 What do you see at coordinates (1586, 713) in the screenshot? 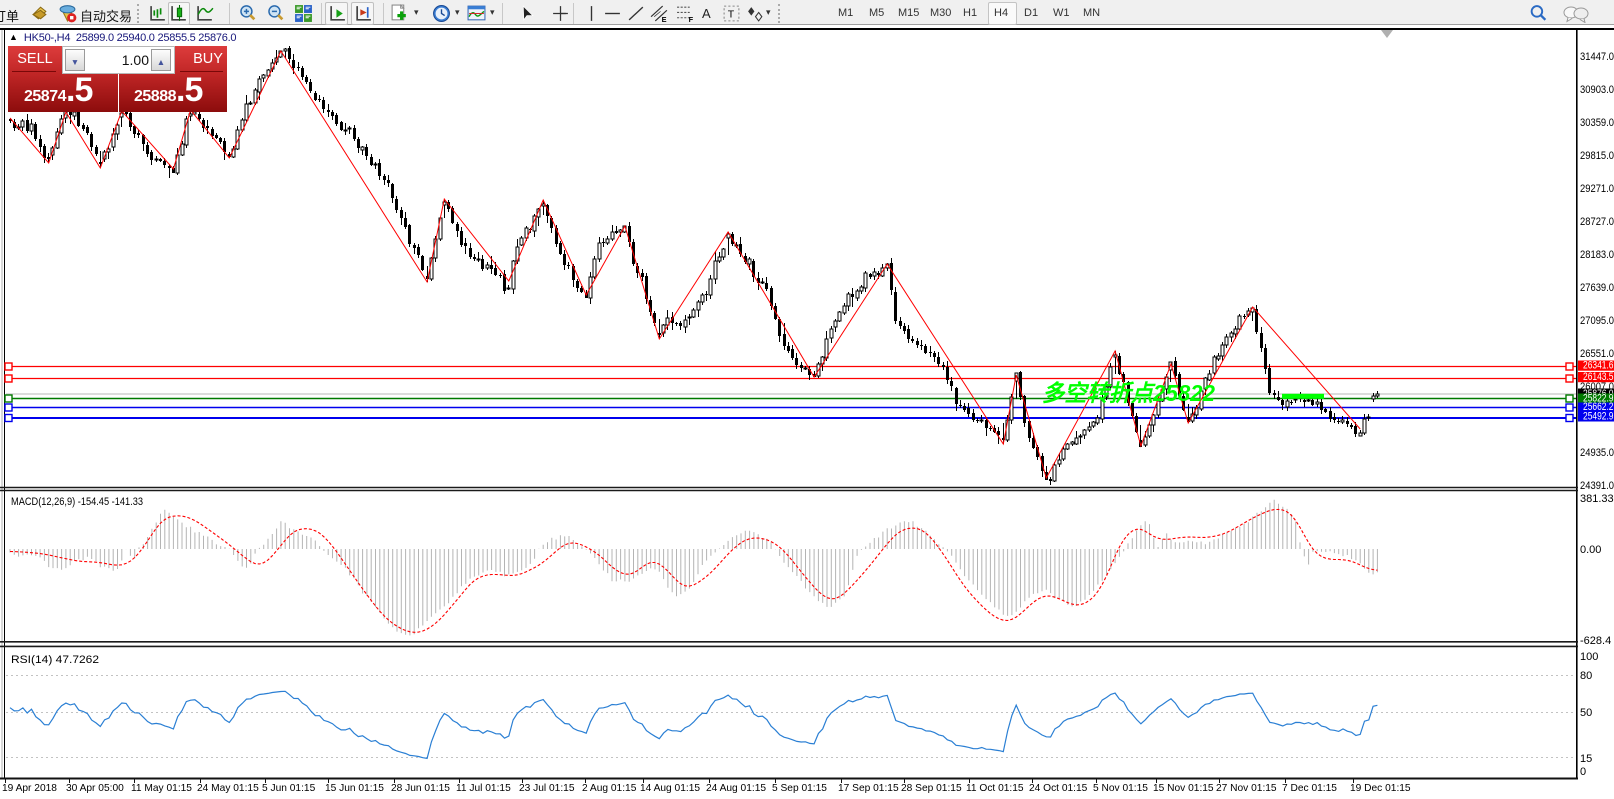
I see `svg-text: 50` at bounding box center [1586, 713].